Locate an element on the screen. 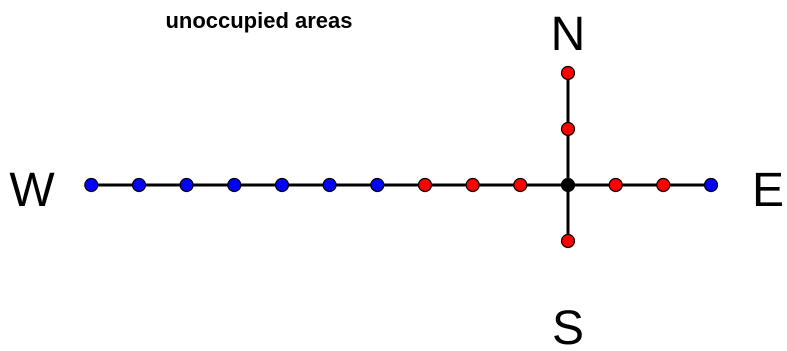  west-label: W is located at coordinates (32, 190).